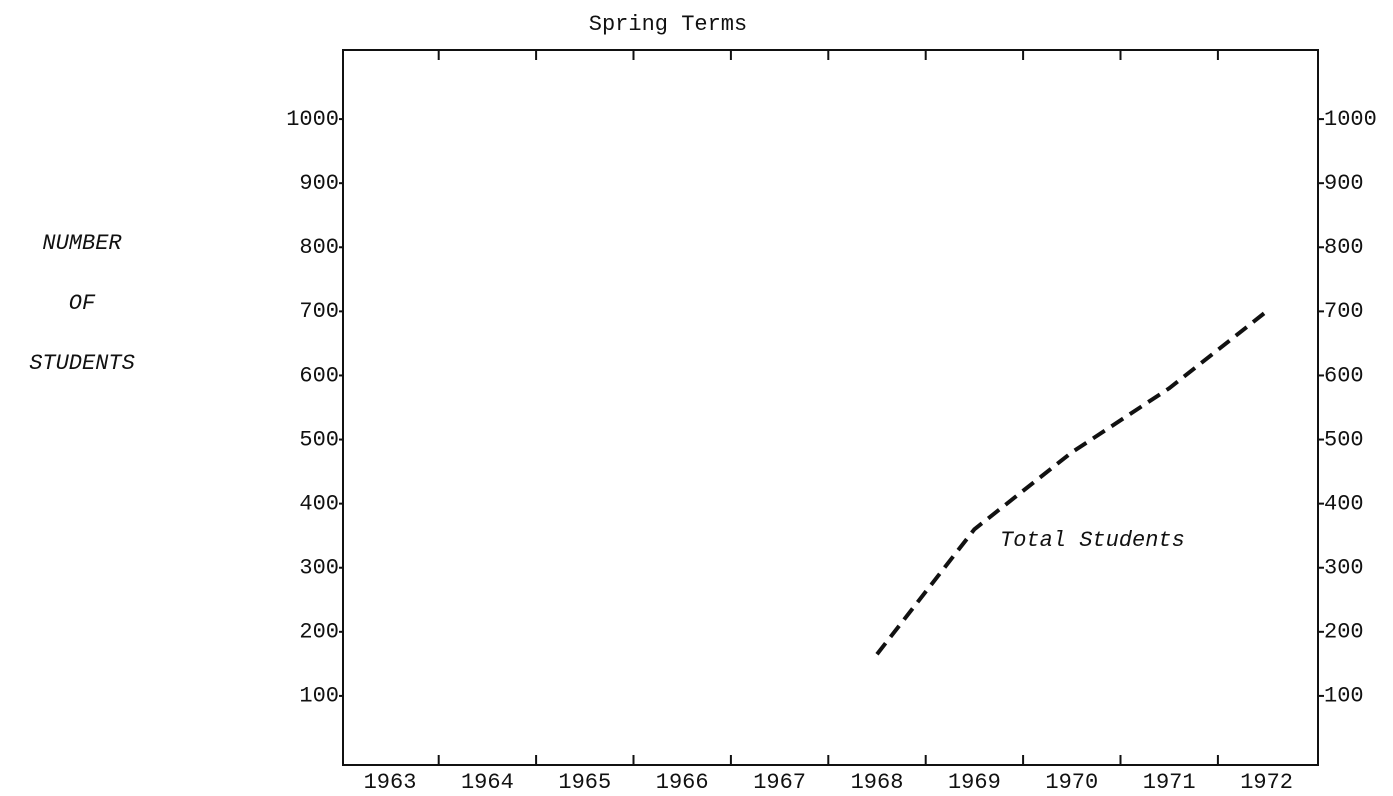  Describe the element at coordinates (319, 503) in the screenshot. I see `y-tick-label: 400` at that location.